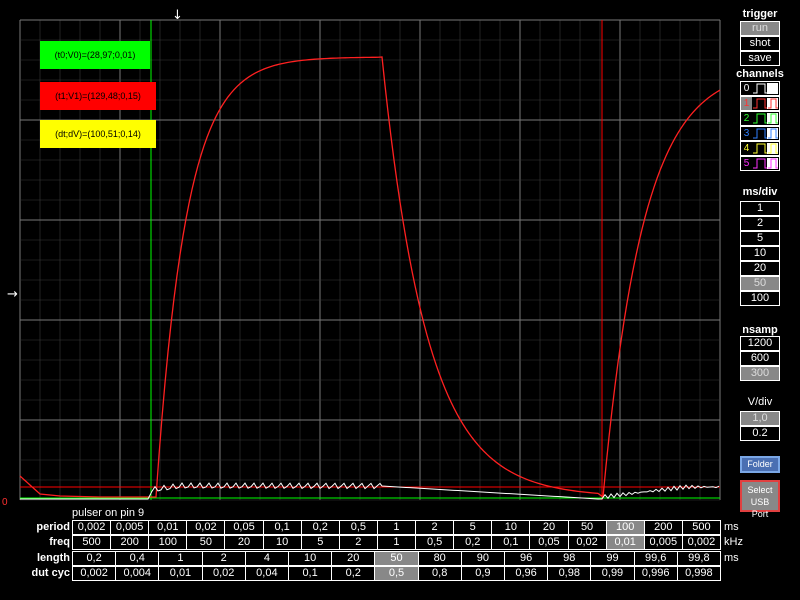 The image size is (800, 600). Describe the element at coordinates (698, 573) in the screenshot. I see `pulser-cell: 0,998` at that location.